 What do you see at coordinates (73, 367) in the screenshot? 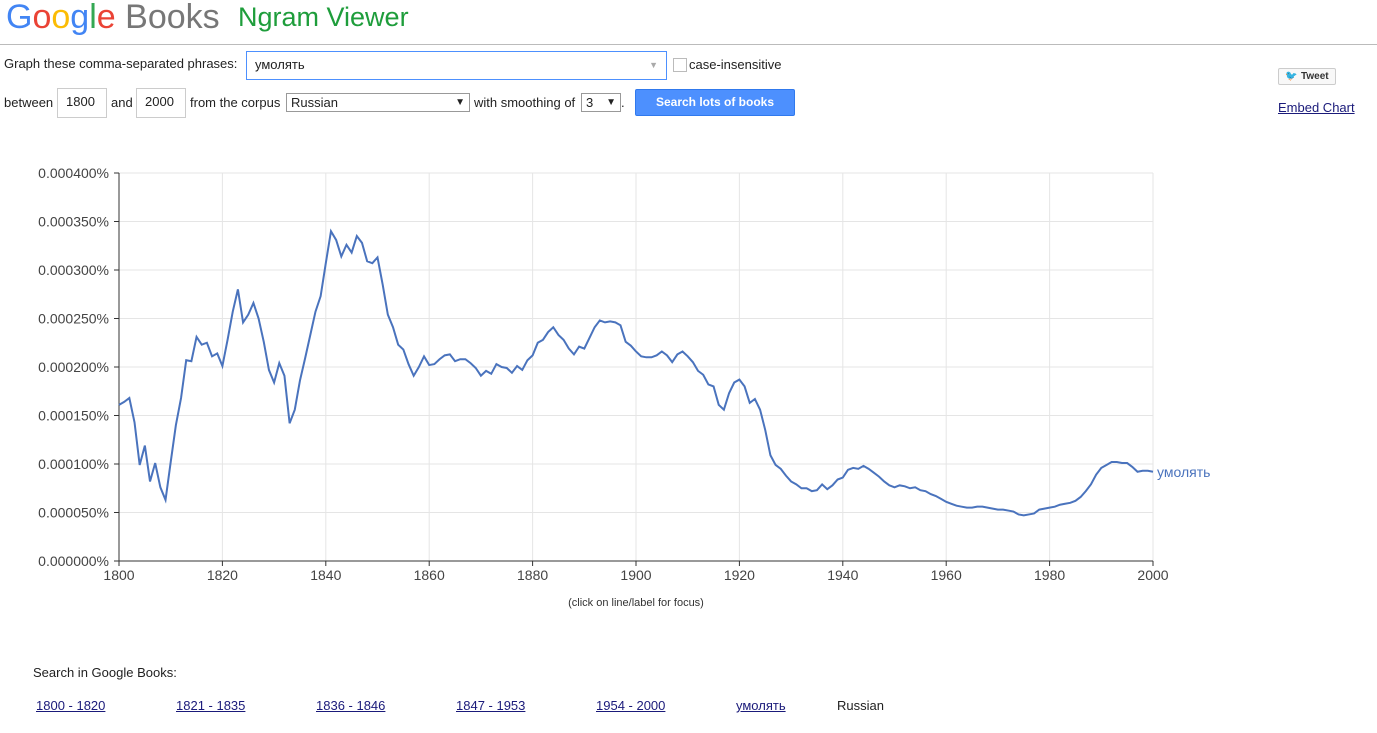
I see `y-tick-label: 0.000200%` at bounding box center [73, 367].